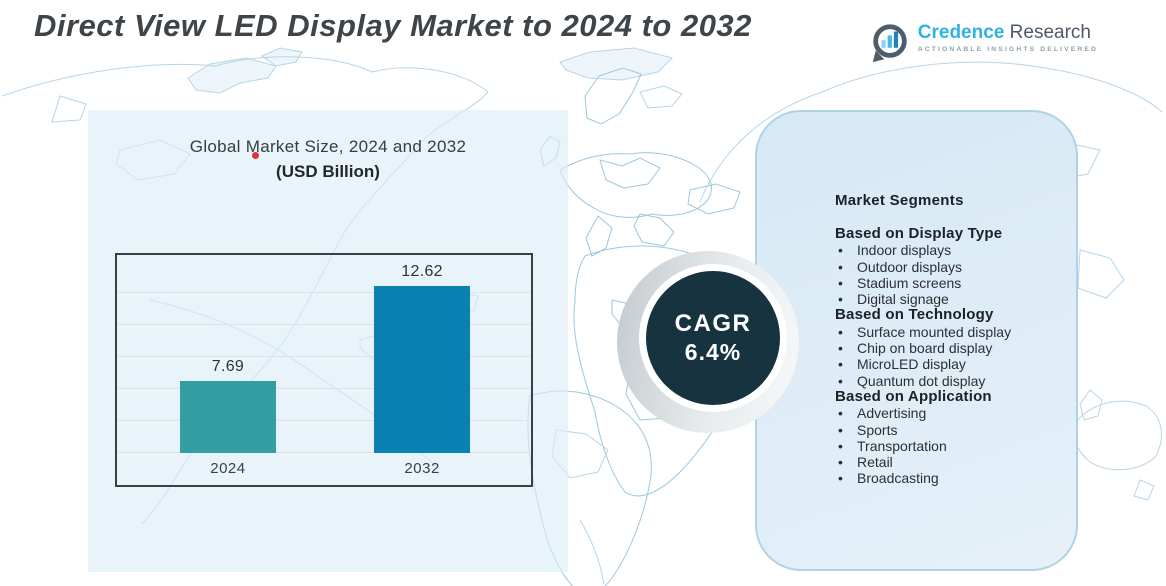 The image size is (1166, 586). What do you see at coordinates (713, 323) in the screenshot?
I see `cagr-label: CAGR` at bounding box center [713, 323].